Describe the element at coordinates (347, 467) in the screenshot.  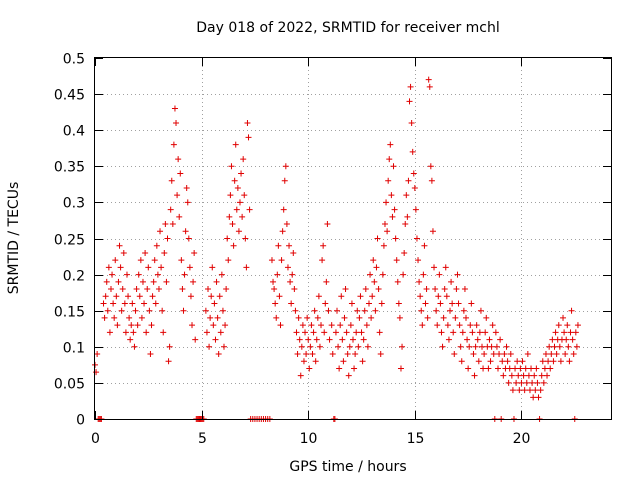
I see `x-axis-label: GPS time / hours` at that location.